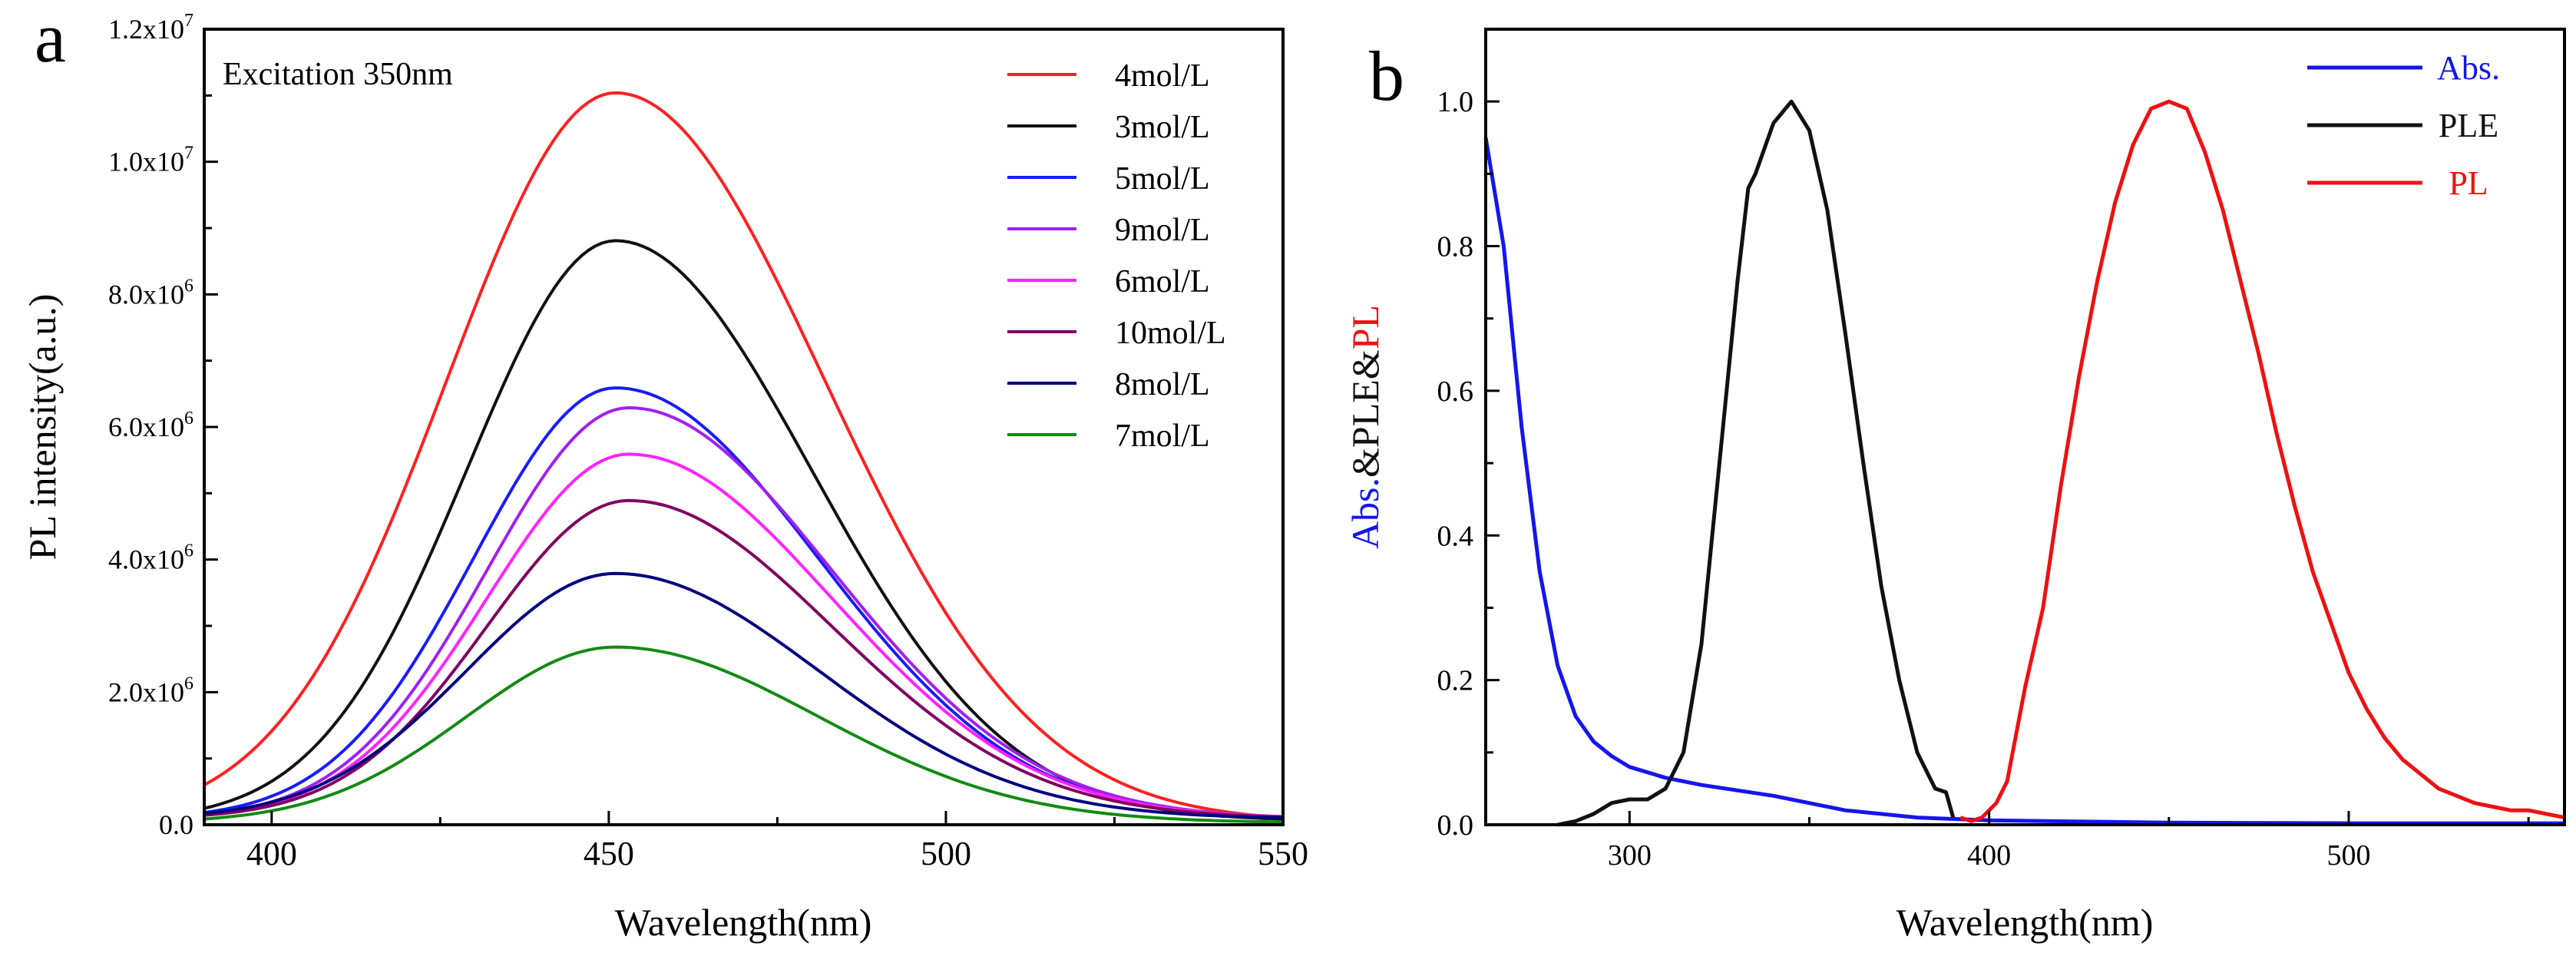 The image size is (2576, 953). Describe the element at coordinates (1365, 413) in the screenshot. I see `y-label-part-1: &PLE&` at that location.